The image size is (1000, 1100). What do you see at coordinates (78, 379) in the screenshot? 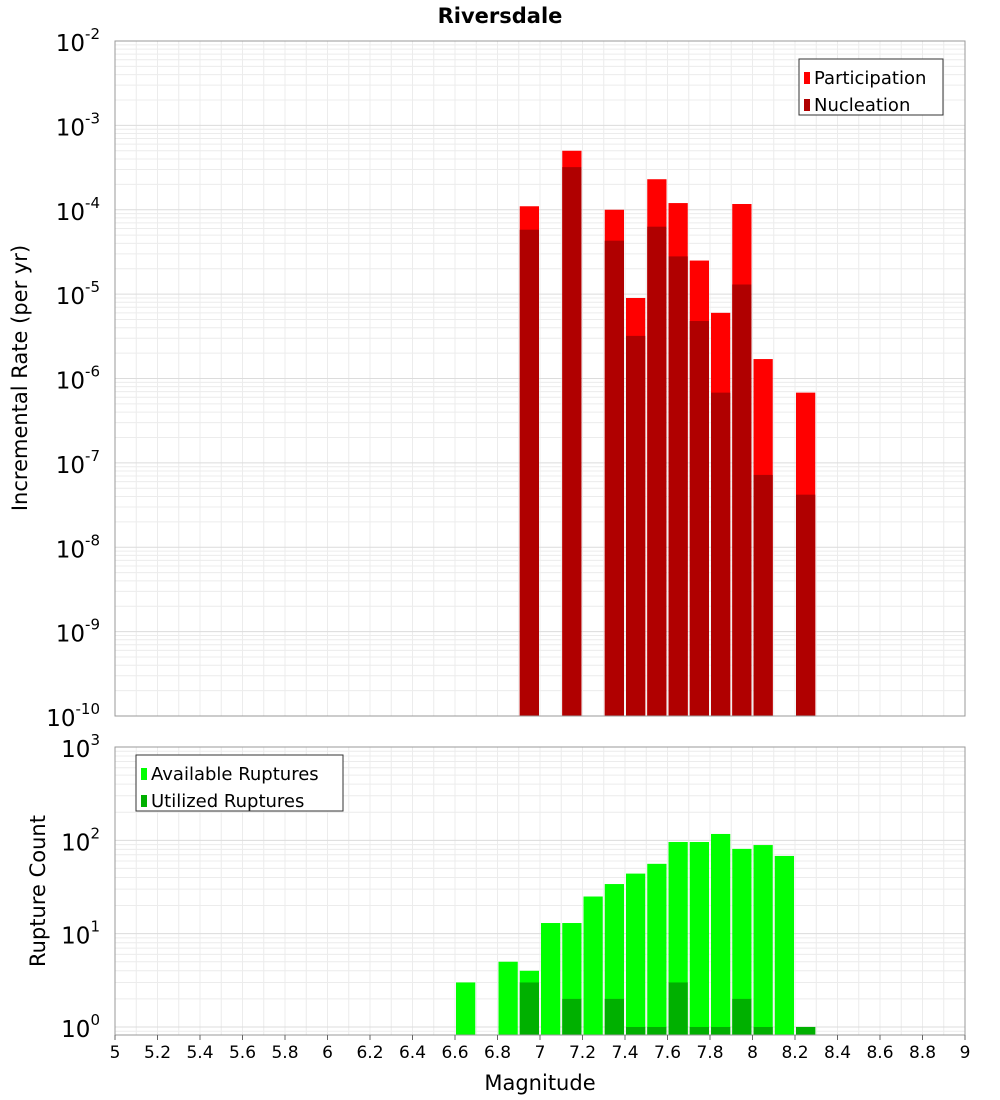
I see `y-tick-label: 10⁻⁶` at bounding box center [78, 379].